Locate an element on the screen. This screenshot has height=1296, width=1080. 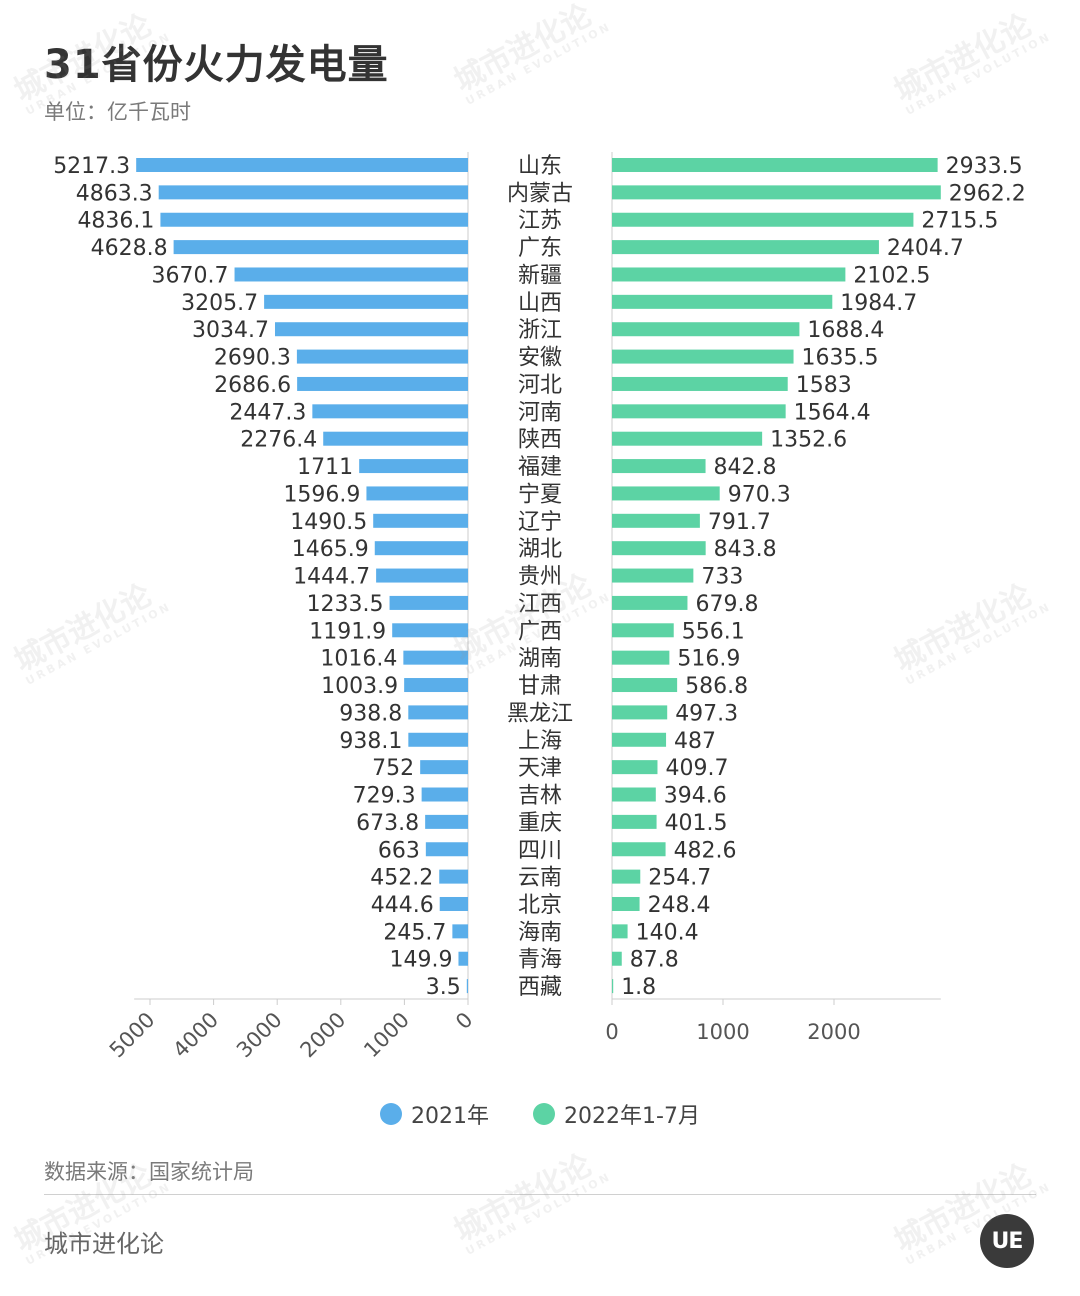
legend-item-2021: 2021年 is located at coordinates (434, 1114).